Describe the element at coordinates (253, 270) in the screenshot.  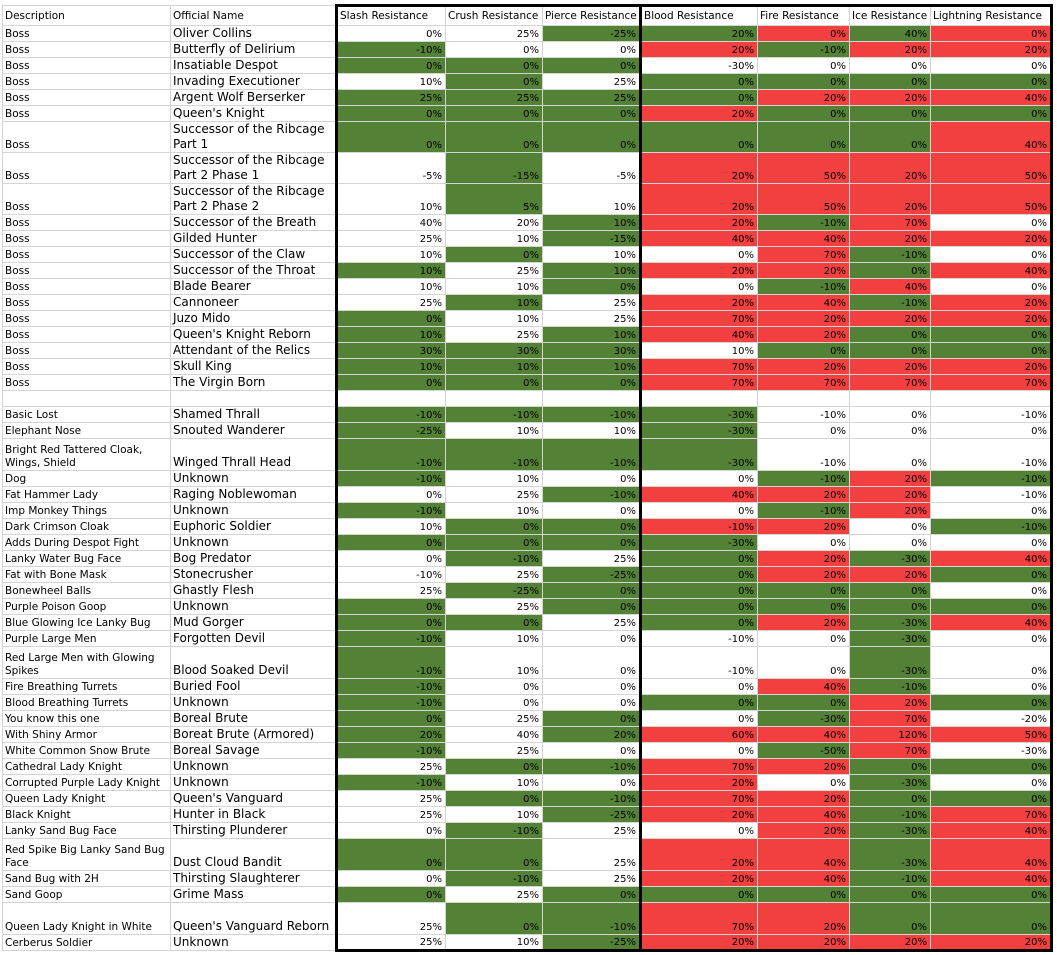
I see `cell-official-name: Successor of the Throat` at that location.